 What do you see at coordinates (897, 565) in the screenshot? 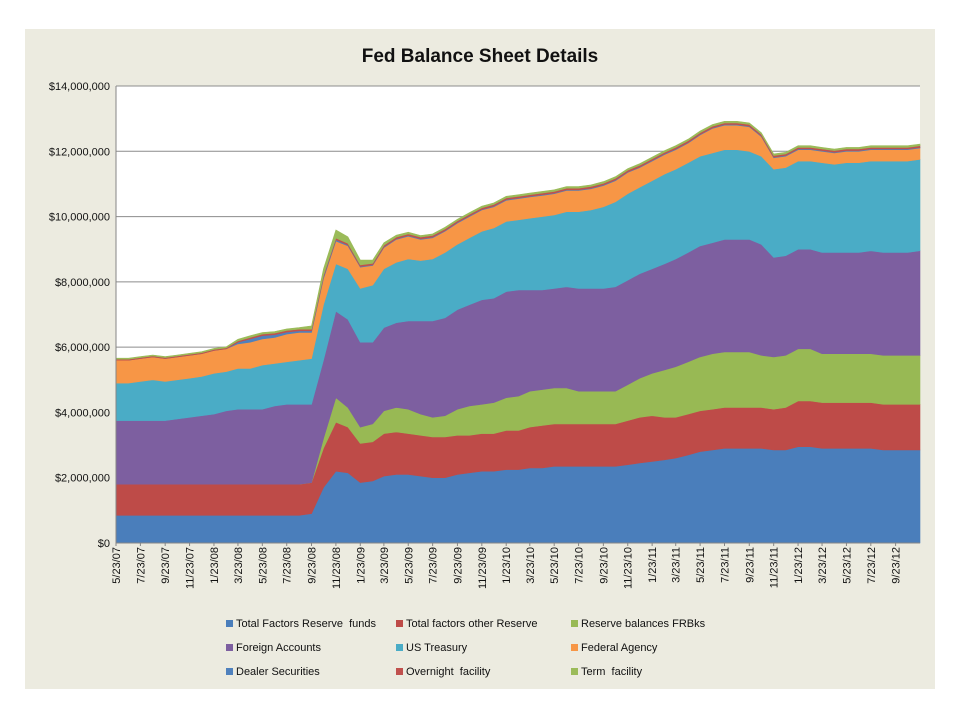
I see `x-tick-label: 9/23/12` at bounding box center [897, 565].